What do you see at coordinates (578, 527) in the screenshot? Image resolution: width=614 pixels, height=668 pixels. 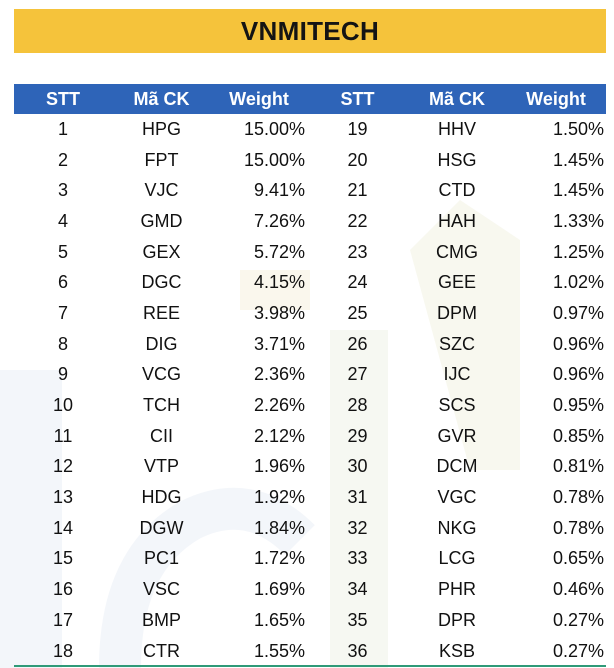 I see `cell-weight: 0.78%` at bounding box center [578, 527].